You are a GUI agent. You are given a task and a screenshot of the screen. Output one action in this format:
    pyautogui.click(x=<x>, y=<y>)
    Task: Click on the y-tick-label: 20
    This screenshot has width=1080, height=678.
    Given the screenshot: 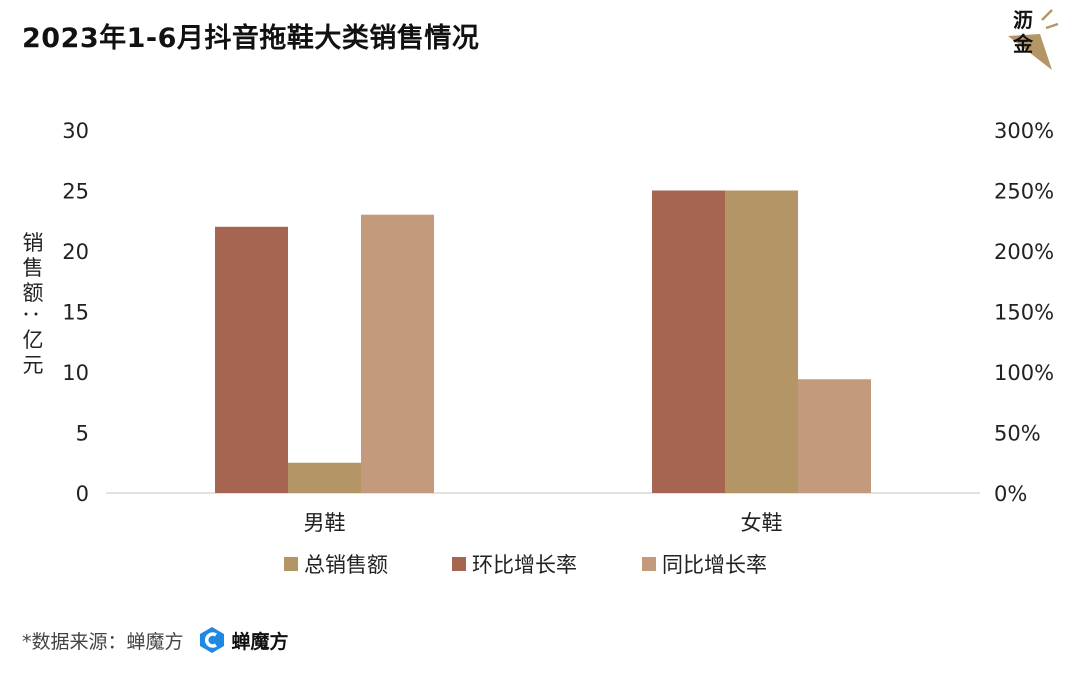 What is the action you would take?
    pyautogui.click(x=75, y=252)
    